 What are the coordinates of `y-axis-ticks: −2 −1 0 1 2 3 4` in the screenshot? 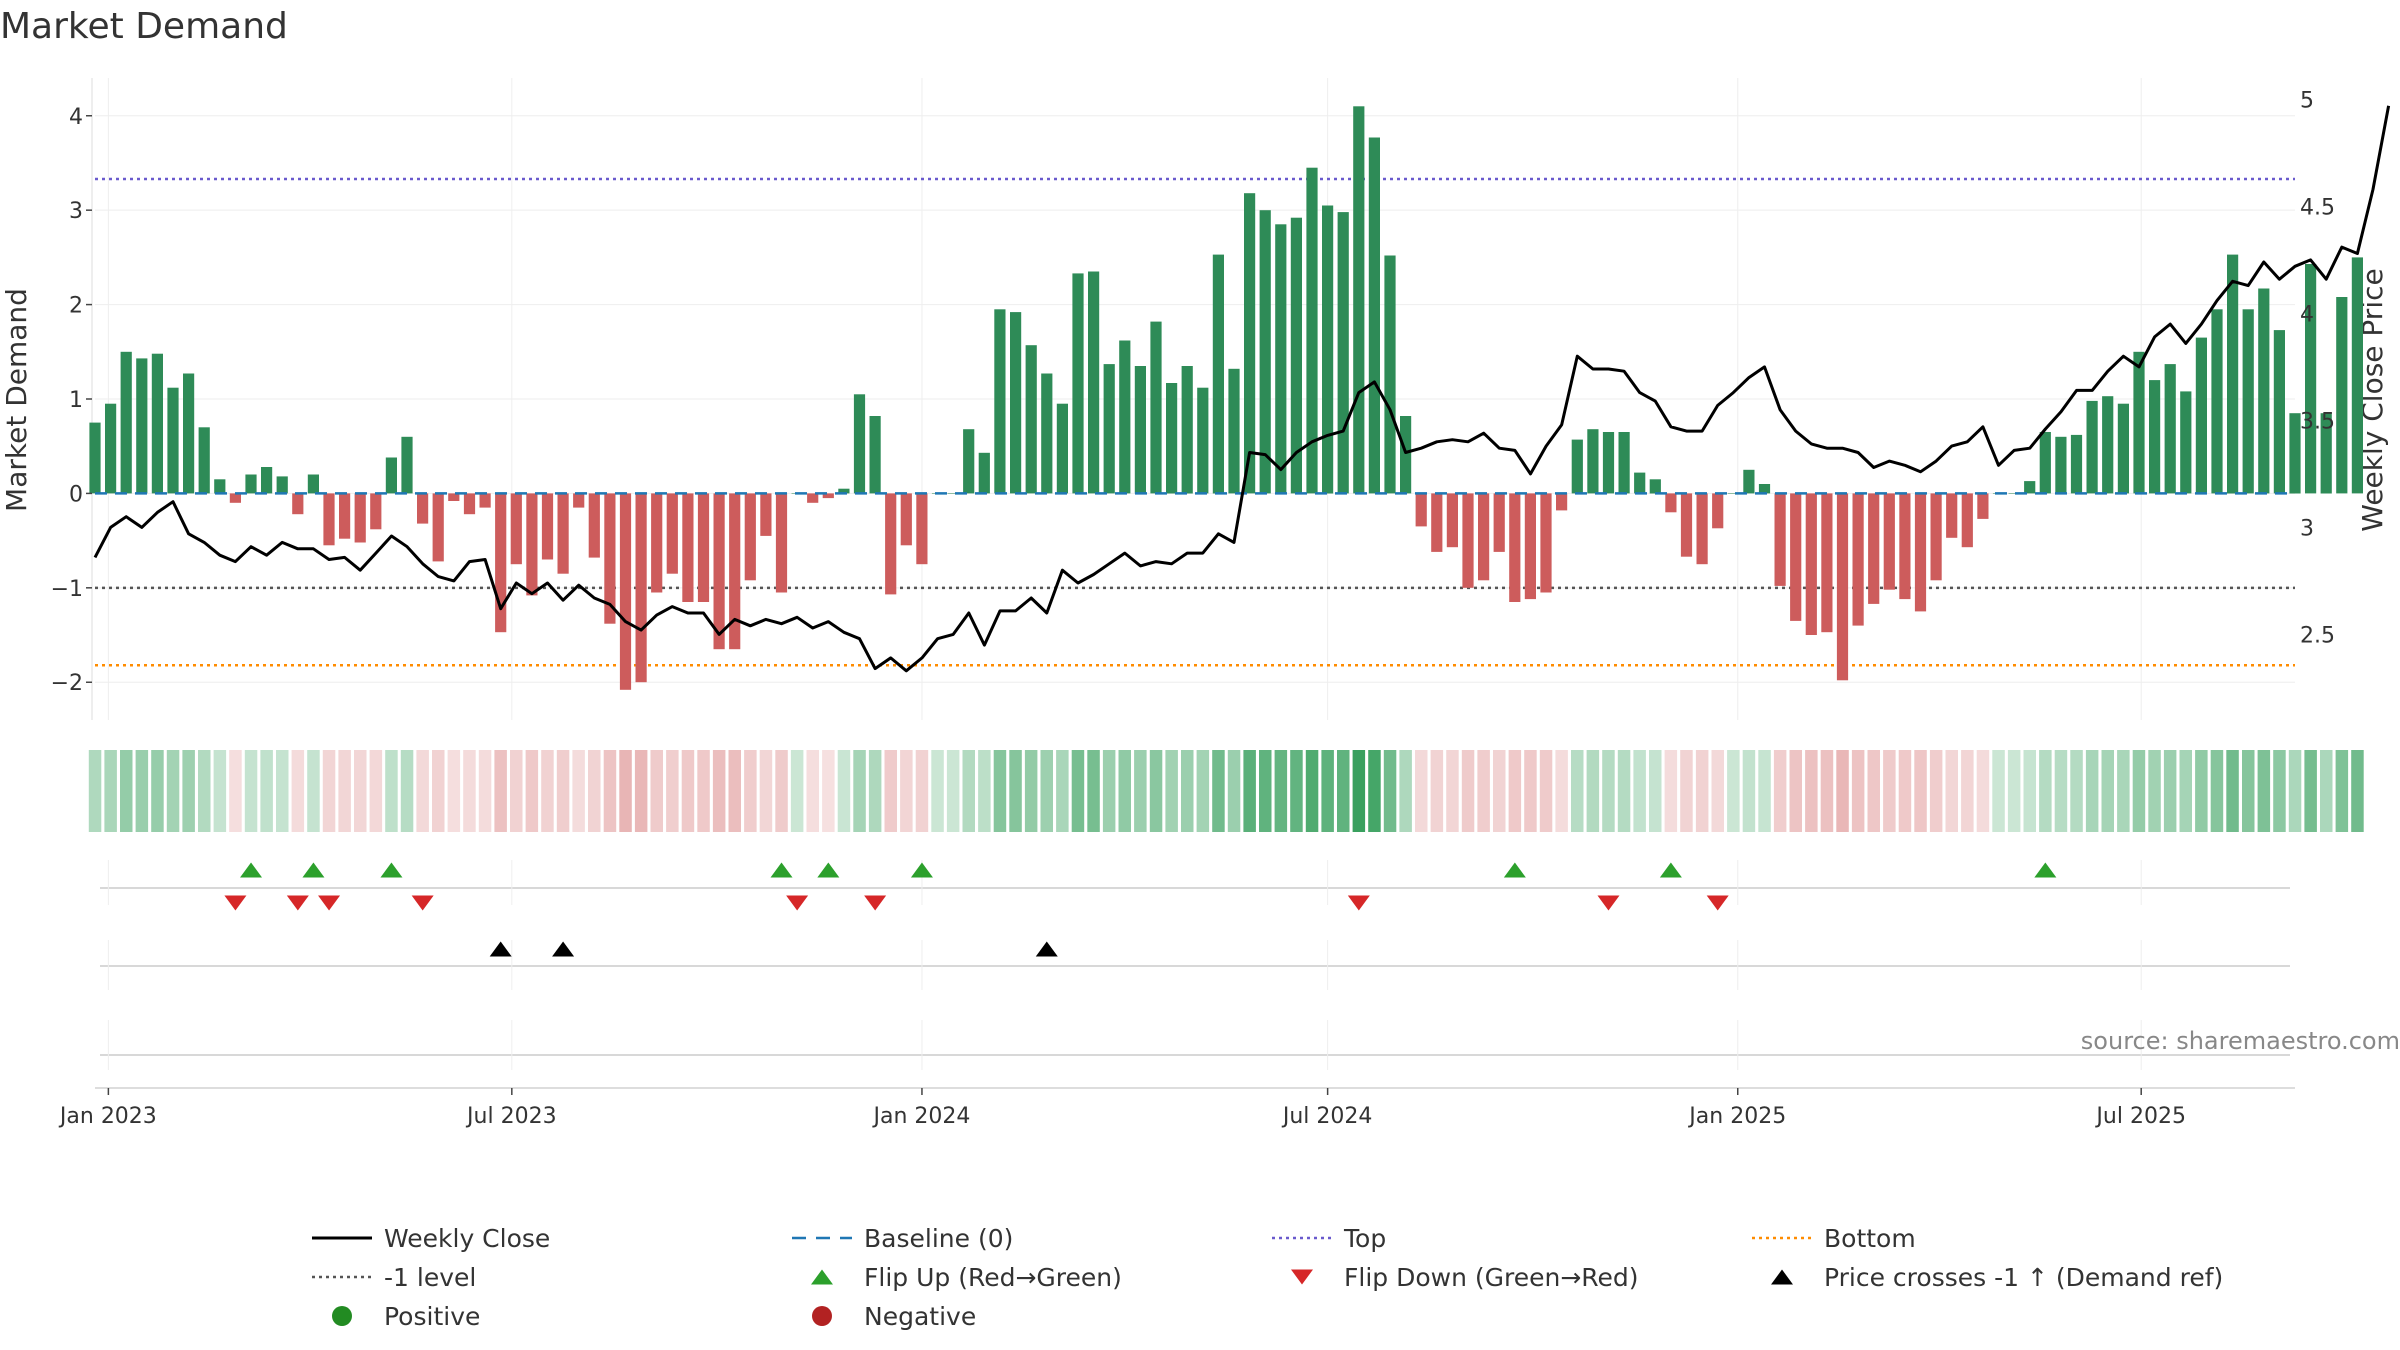 It's located at (71, 400).